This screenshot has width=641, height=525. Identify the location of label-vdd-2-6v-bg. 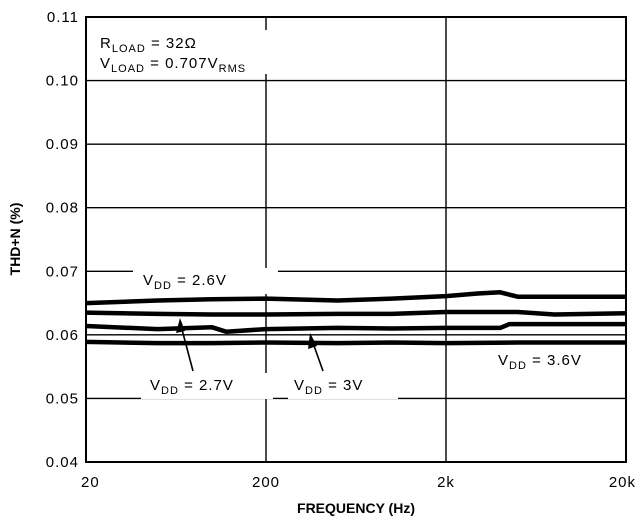
(205, 281).